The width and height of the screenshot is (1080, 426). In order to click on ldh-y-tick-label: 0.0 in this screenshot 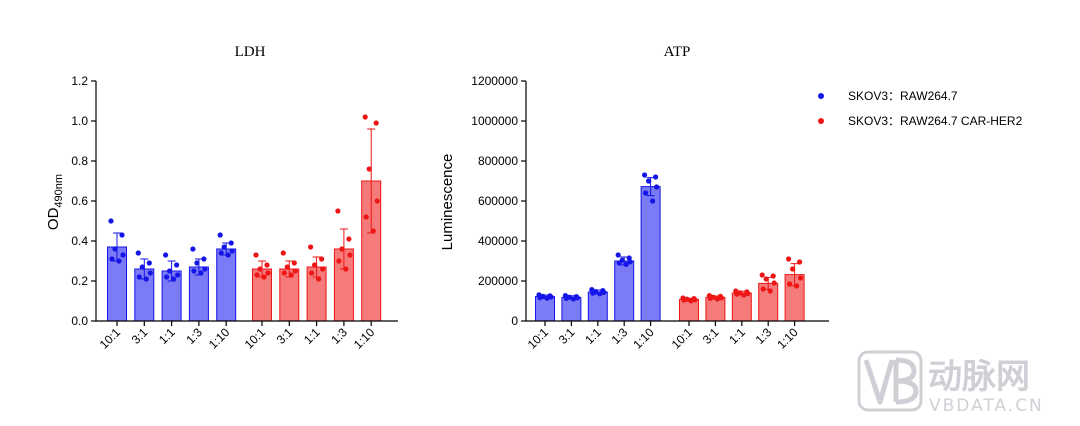, I will do `click(79, 321)`.